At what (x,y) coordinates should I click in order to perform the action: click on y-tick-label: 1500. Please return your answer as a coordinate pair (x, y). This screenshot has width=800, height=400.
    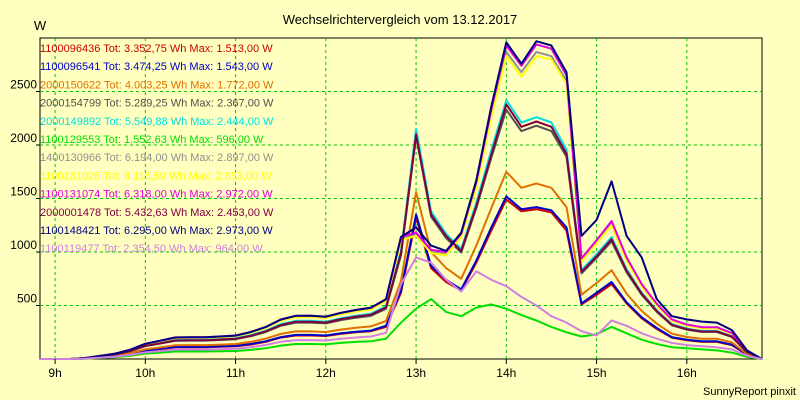
    Looking at the image, I should click on (23, 192).